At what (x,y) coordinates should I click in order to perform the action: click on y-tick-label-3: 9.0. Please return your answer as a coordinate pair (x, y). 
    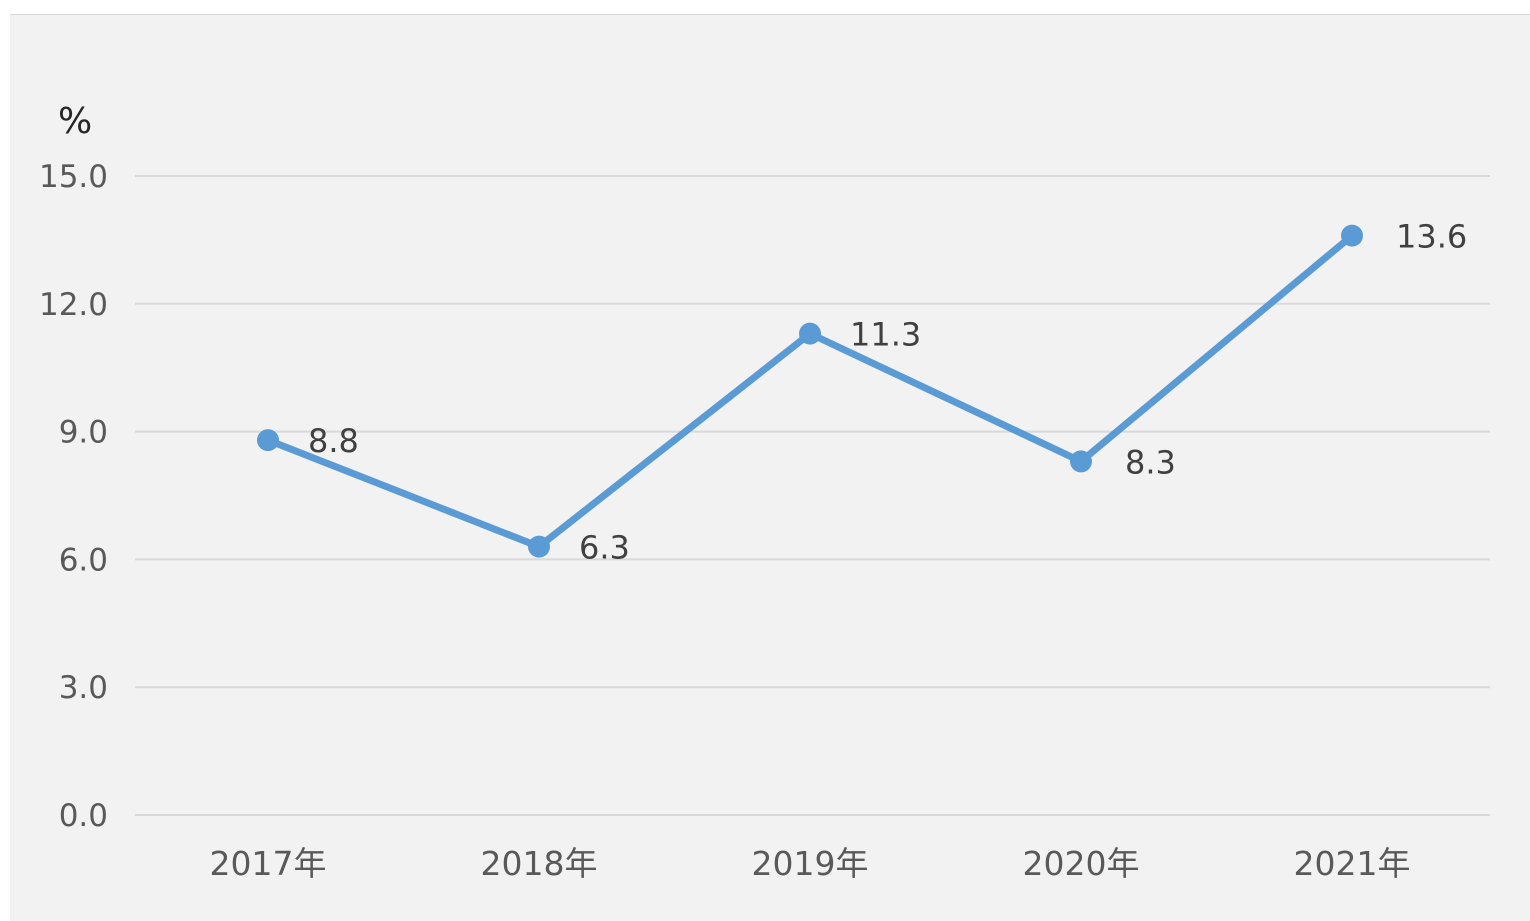
    Looking at the image, I should click on (83, 433).